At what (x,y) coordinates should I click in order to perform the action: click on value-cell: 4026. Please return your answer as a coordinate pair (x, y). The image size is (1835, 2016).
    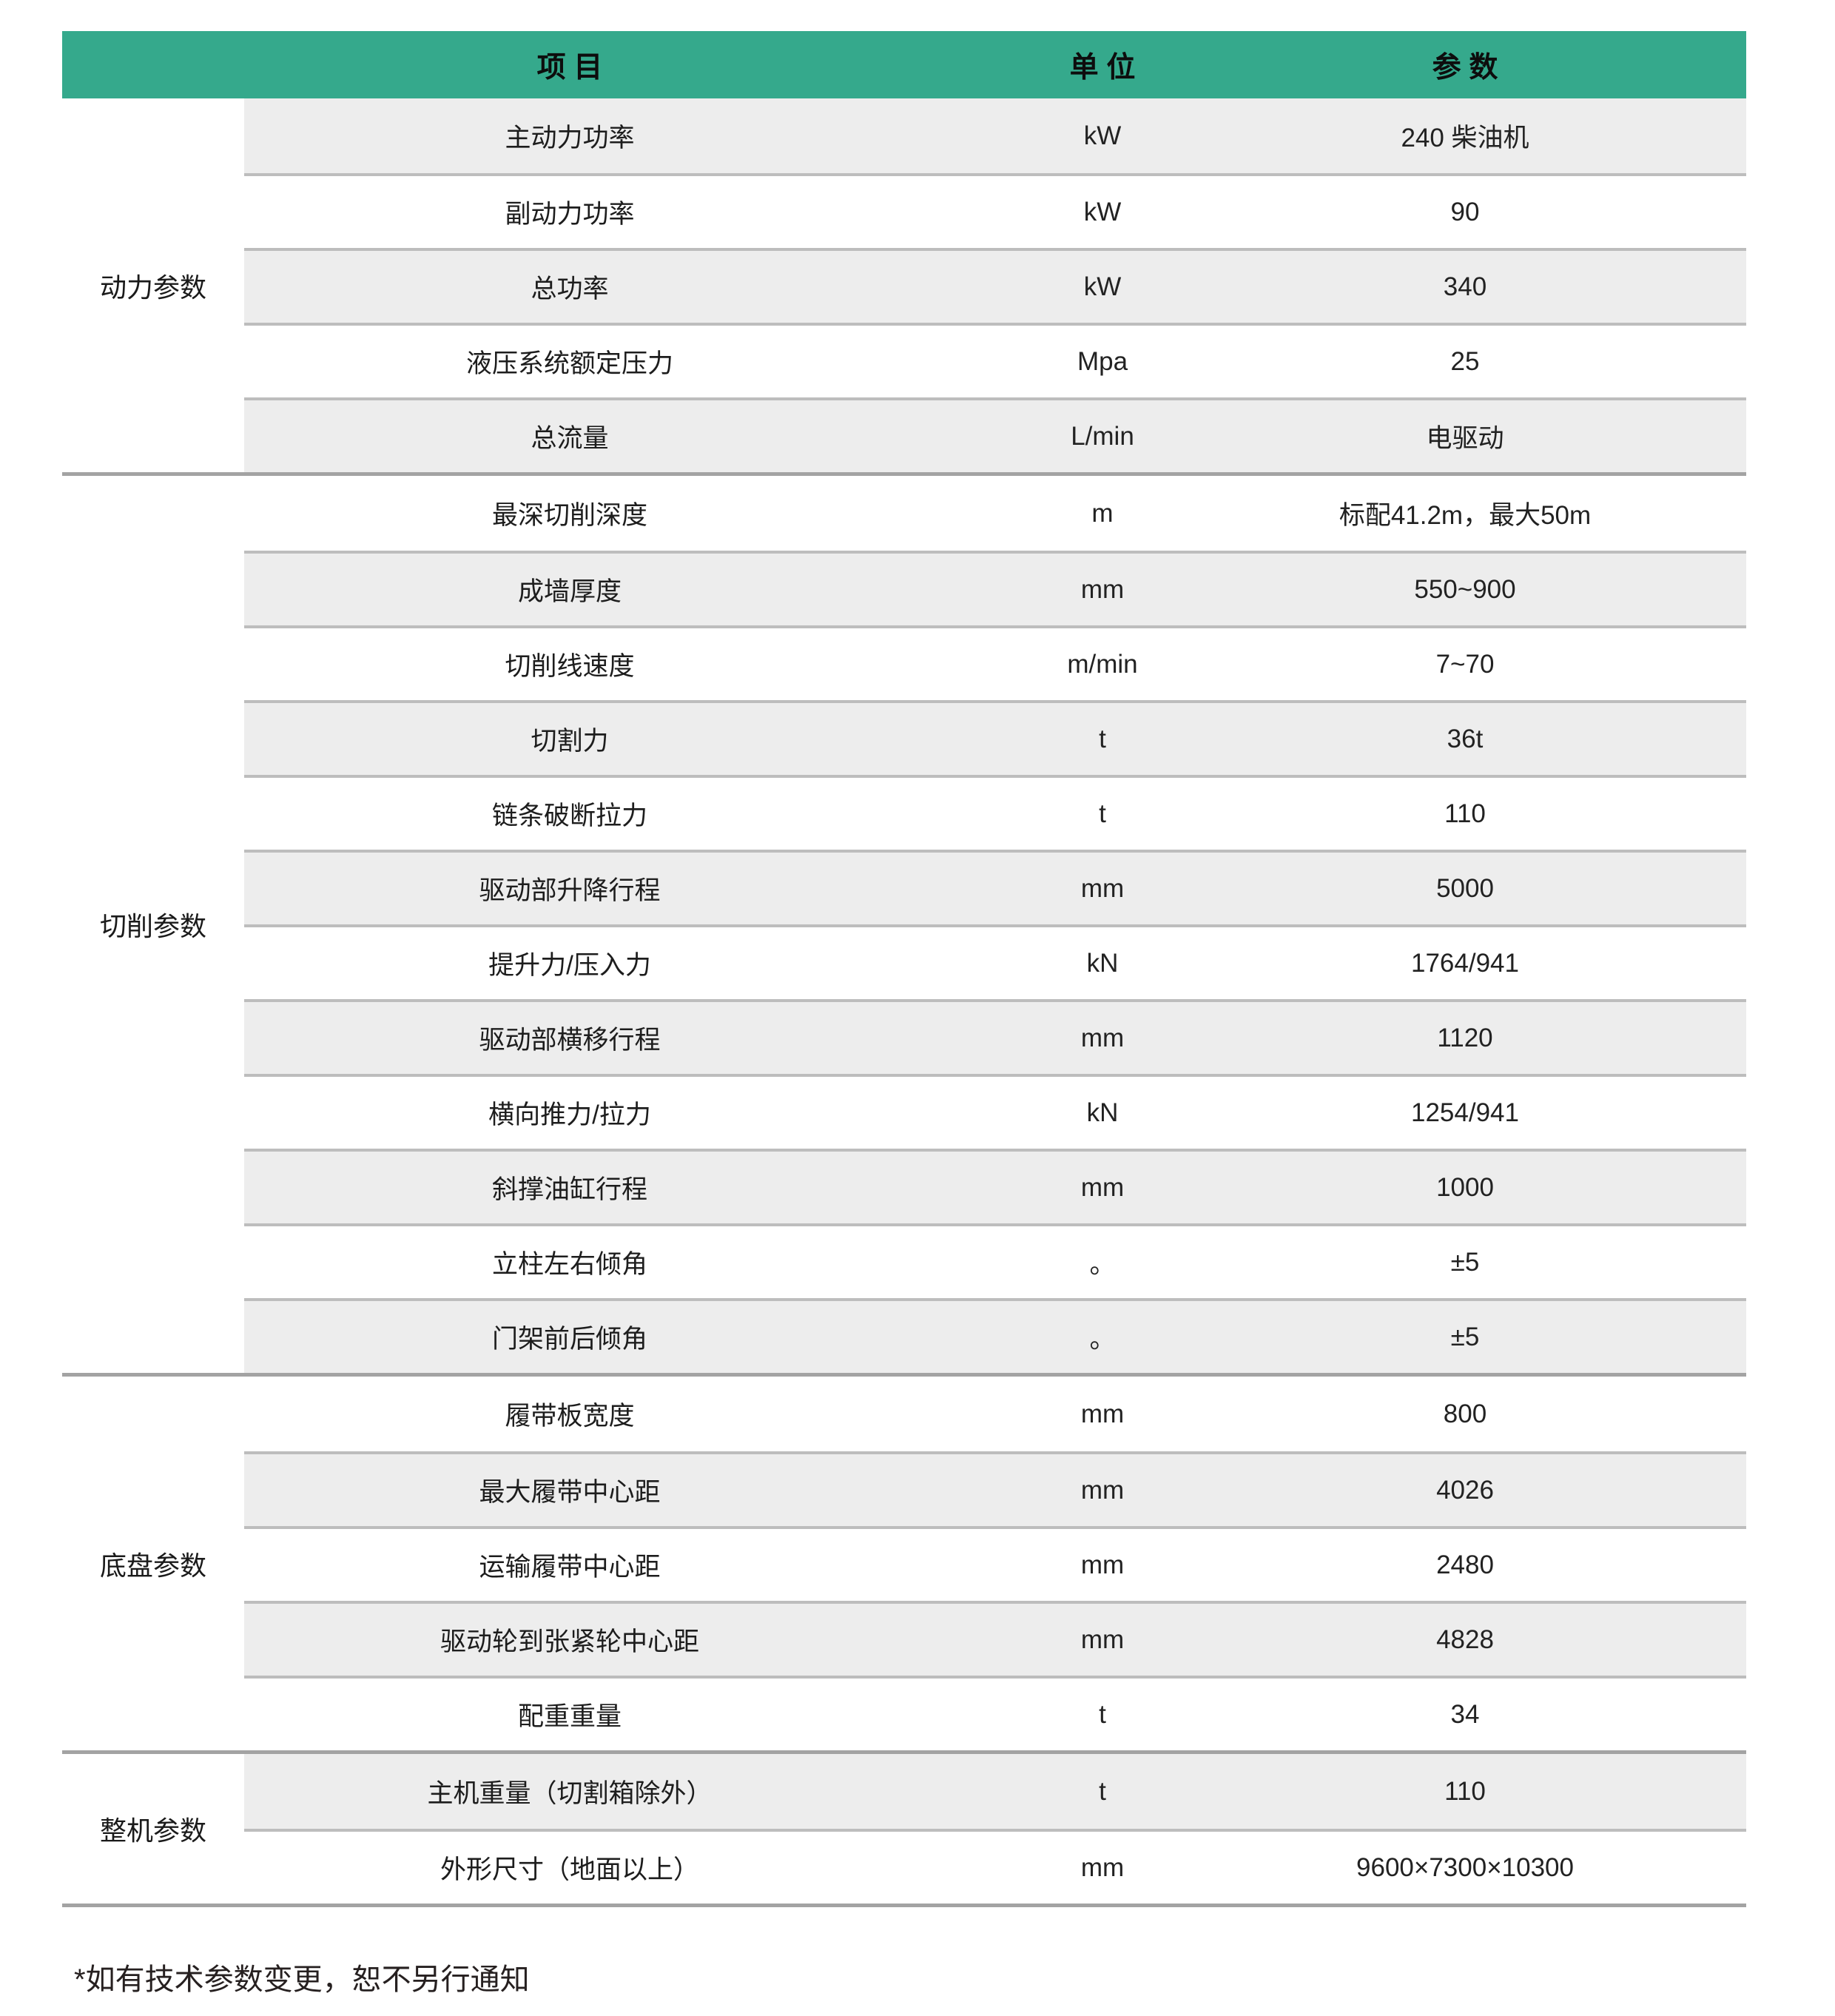
    Looking at the image, I should click on (1465, 1490).